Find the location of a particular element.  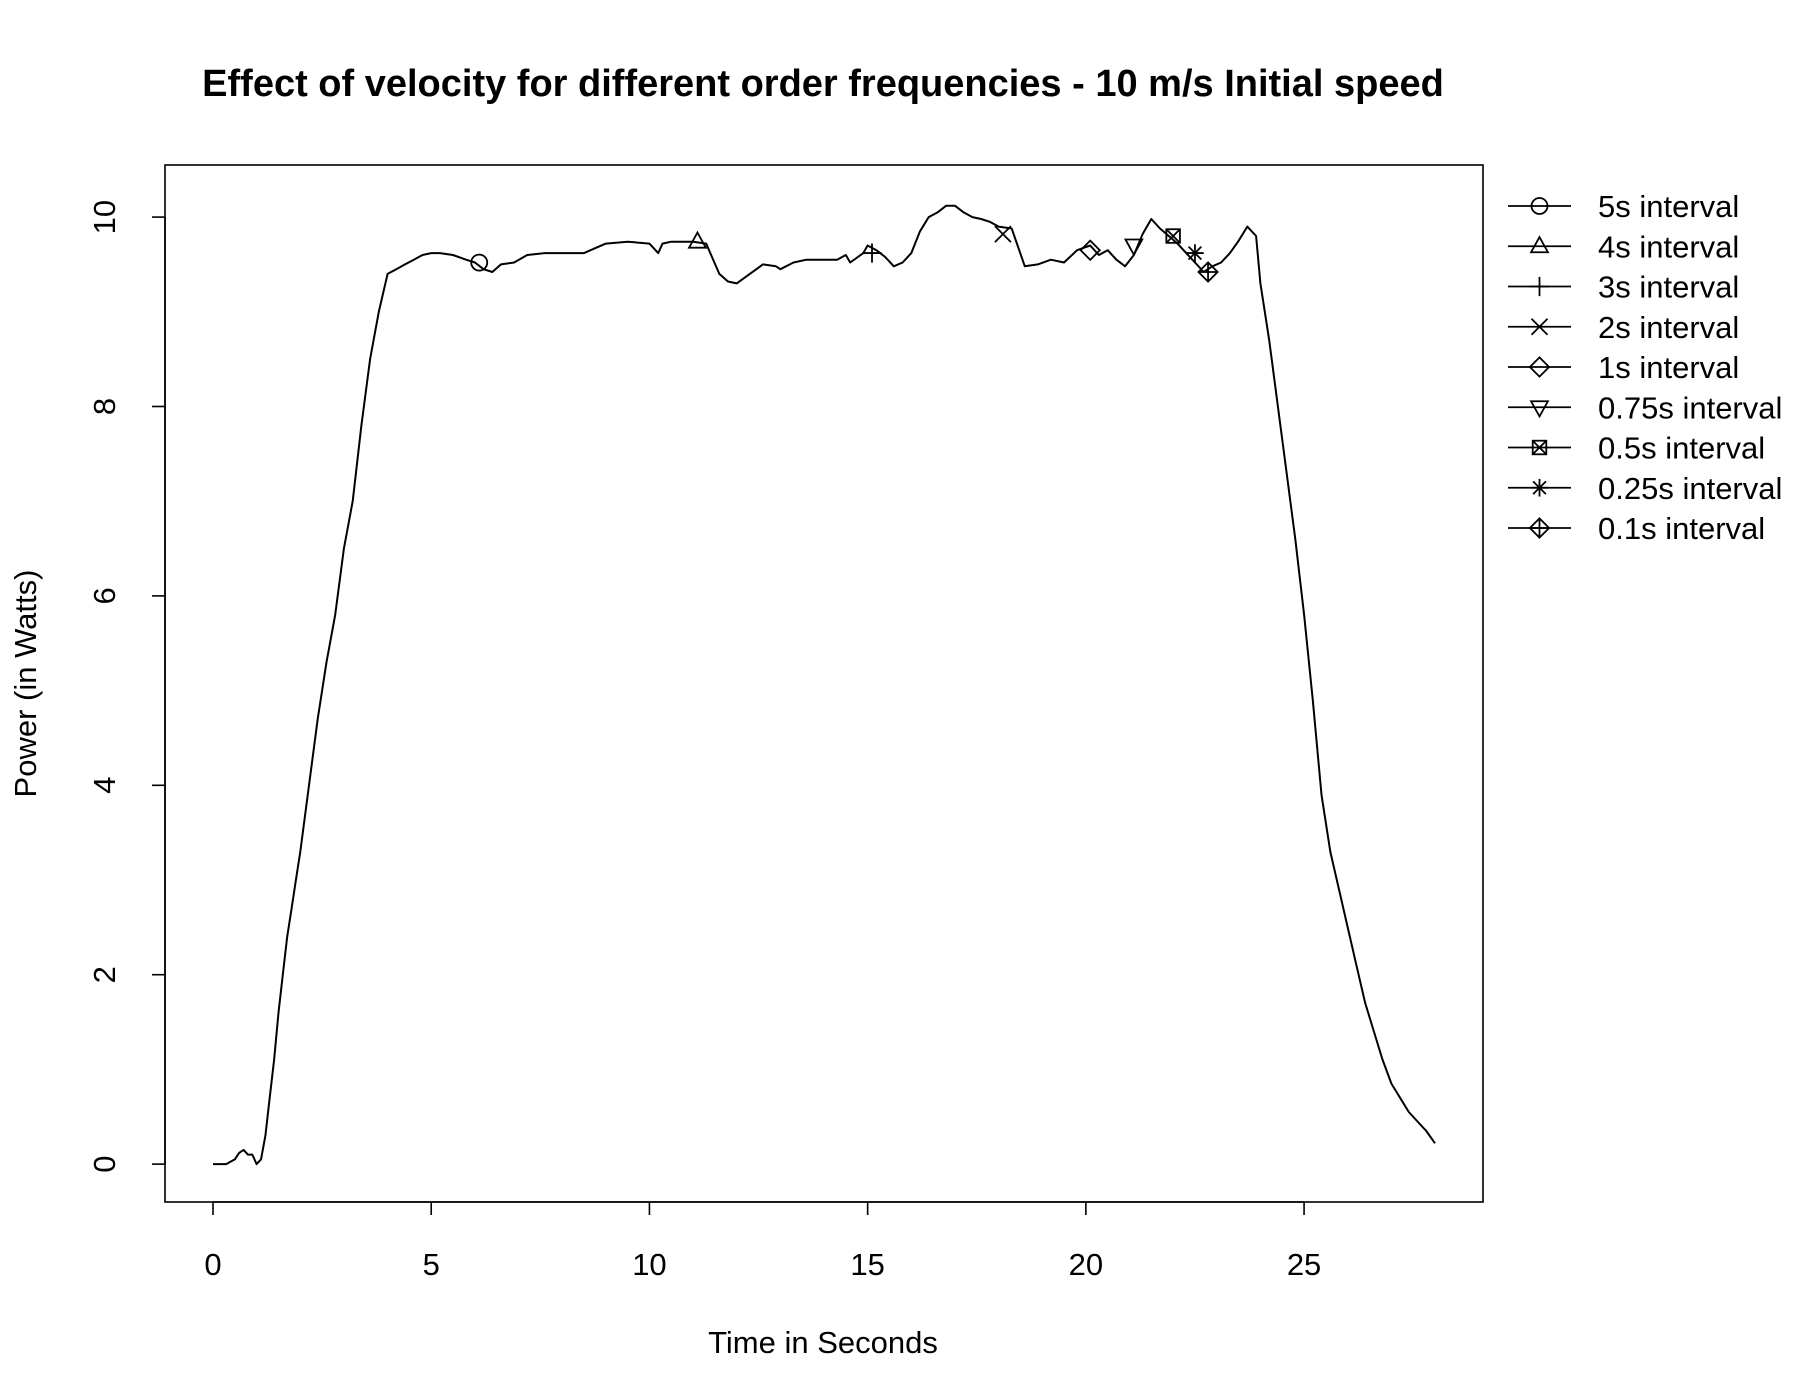

series-marker-triangle-up is located at coordinates (697, 239).